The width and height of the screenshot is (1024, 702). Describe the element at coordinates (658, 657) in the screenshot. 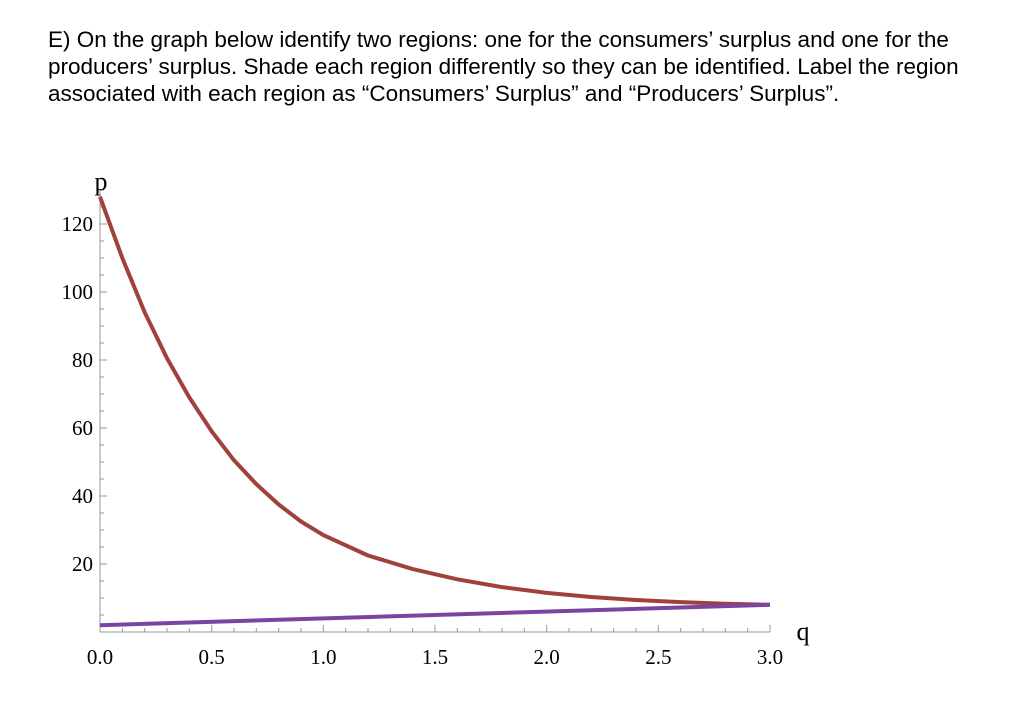

I see `x-tick-label: 2.5` at that location.